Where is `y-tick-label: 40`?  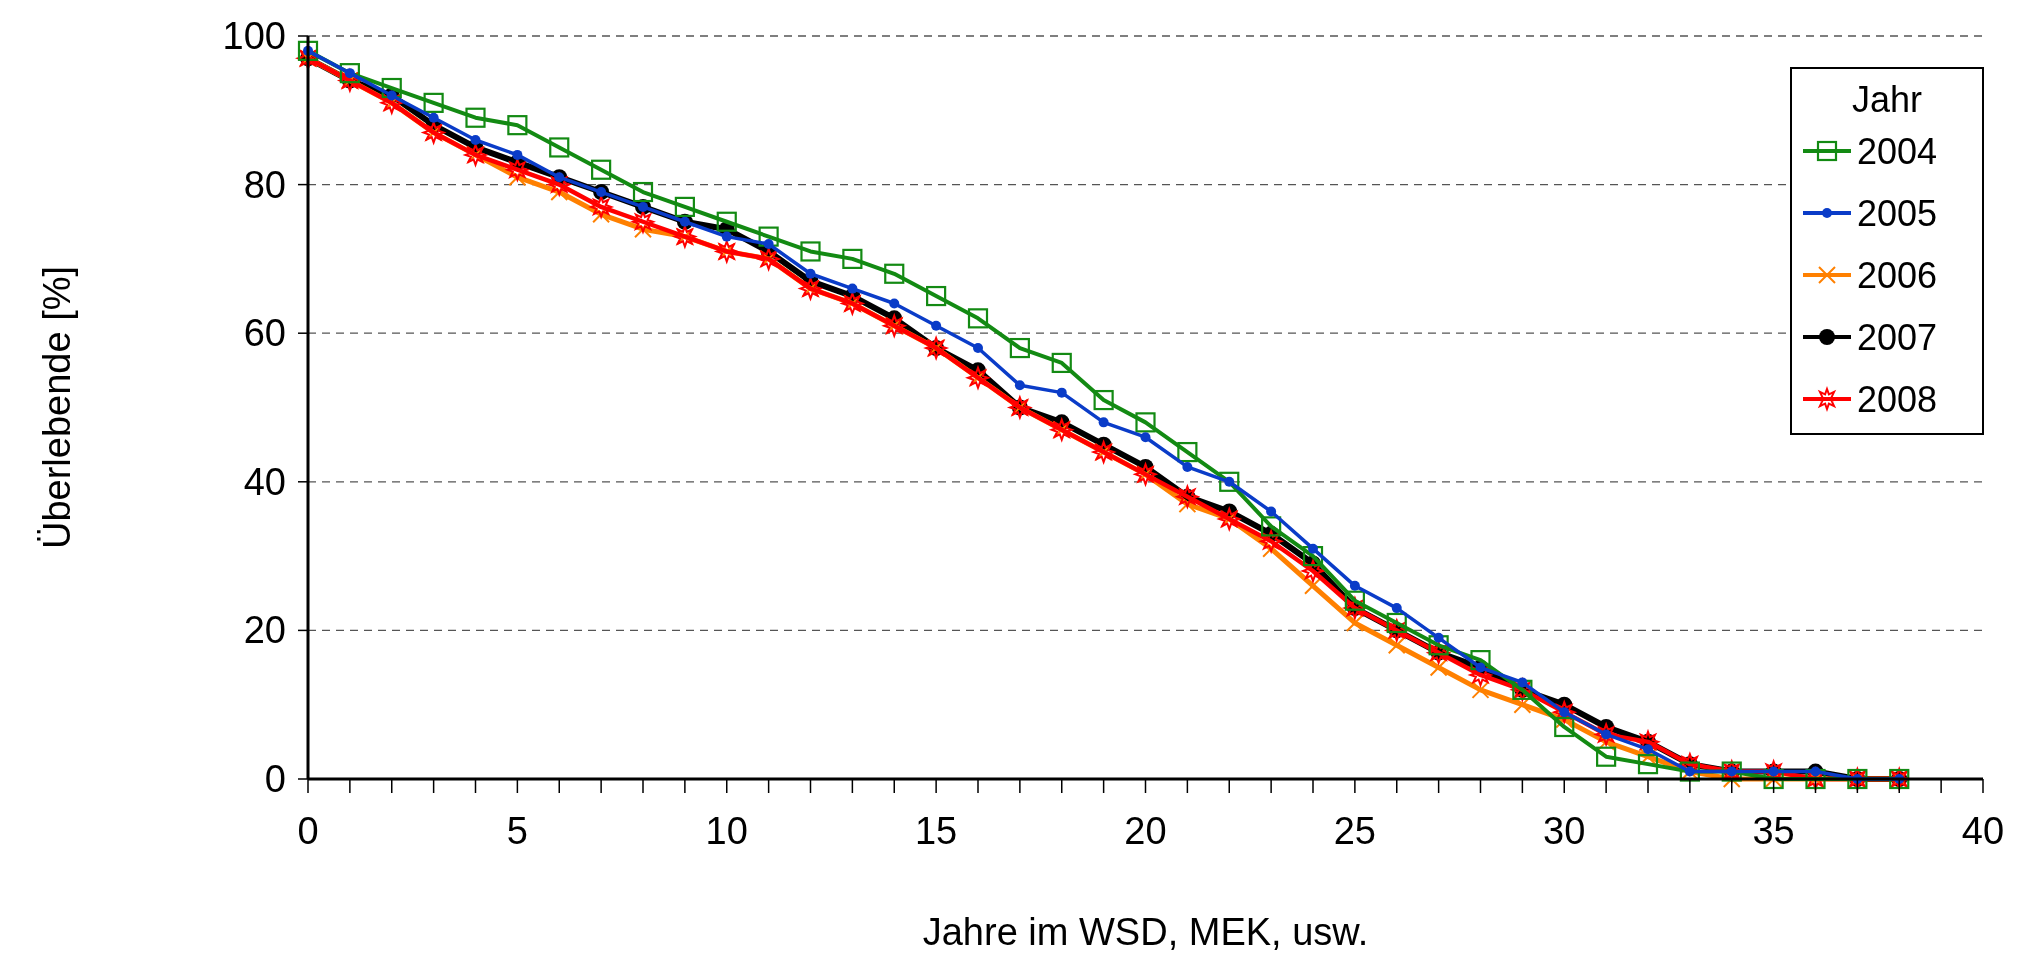
y-tick-label: 40 is located at coordinates (264, 481).